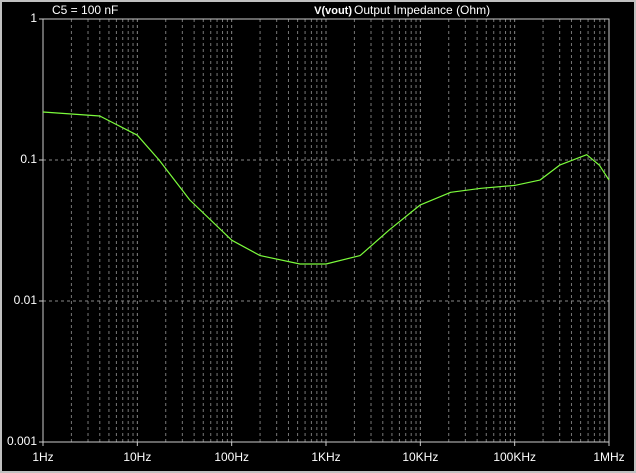  Describe the element at coordinates (22, 441) in the screenshot. I see `y-tick-label: 0.001` at that location.